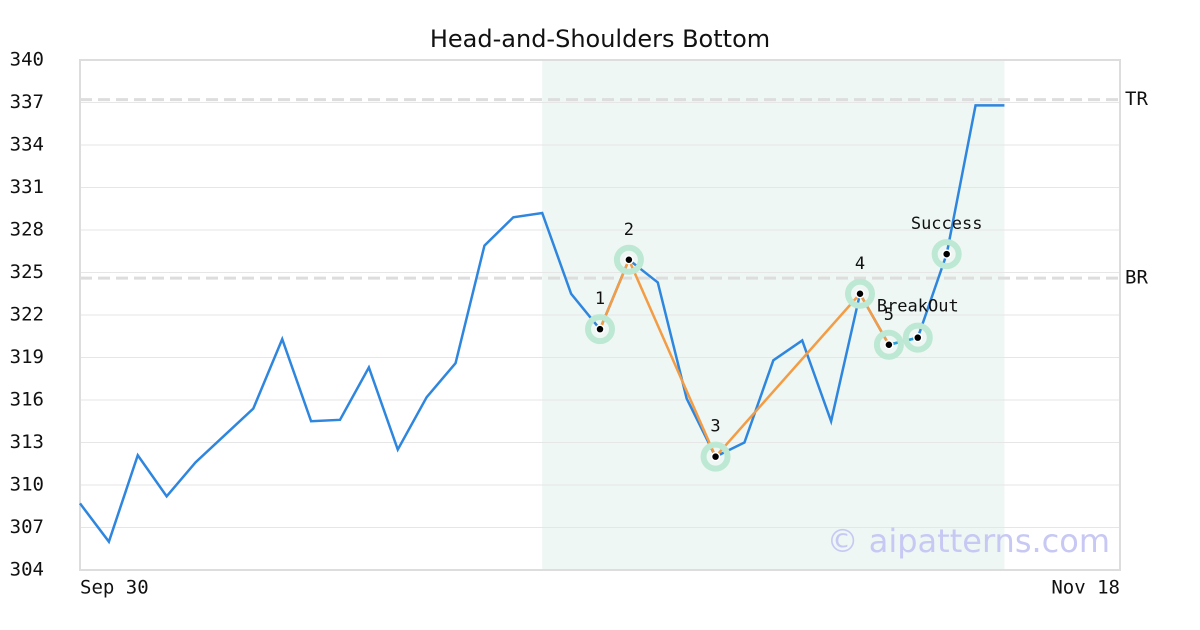 This screenshot has height=630, width=1200. Describe the element at coordinates (27, 485) in the screenshot. I see `y-tick-label: 310` at that location.